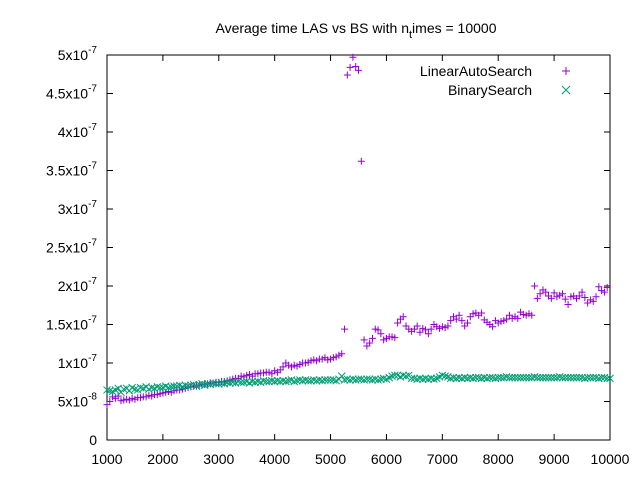 This screenshot has width=640, height=480. I want to click on y-tick-label: 3x10⁻⁷, so click(78, 208).